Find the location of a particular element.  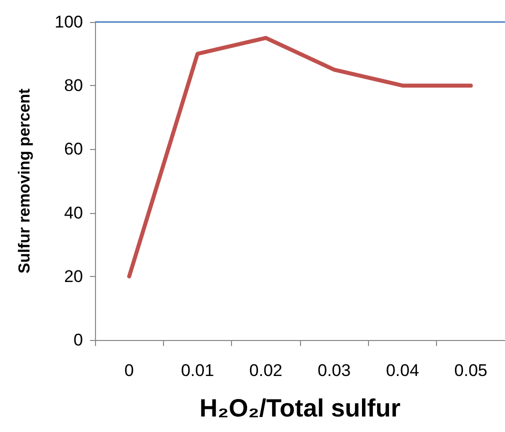

x-tick-label: 0.03 is located at coordinates (334, 370).